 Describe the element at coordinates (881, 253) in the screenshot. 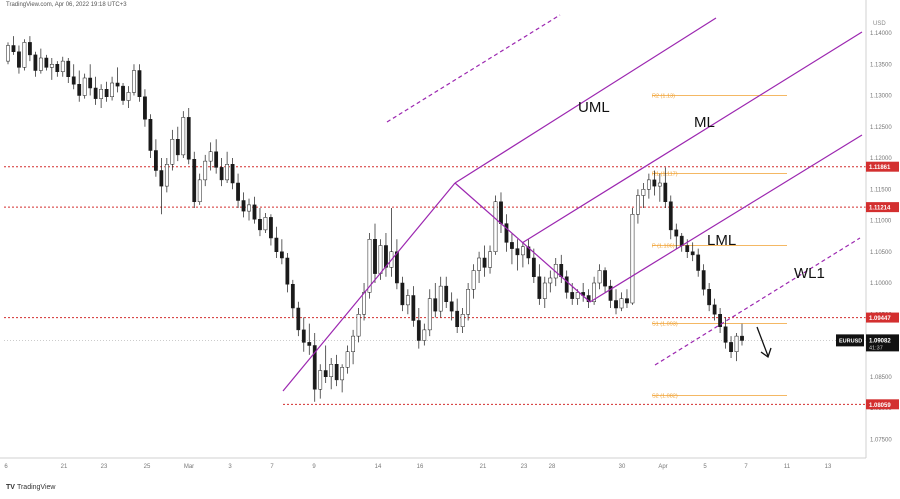

I see `y-tick-label: 1.10500` at that location.